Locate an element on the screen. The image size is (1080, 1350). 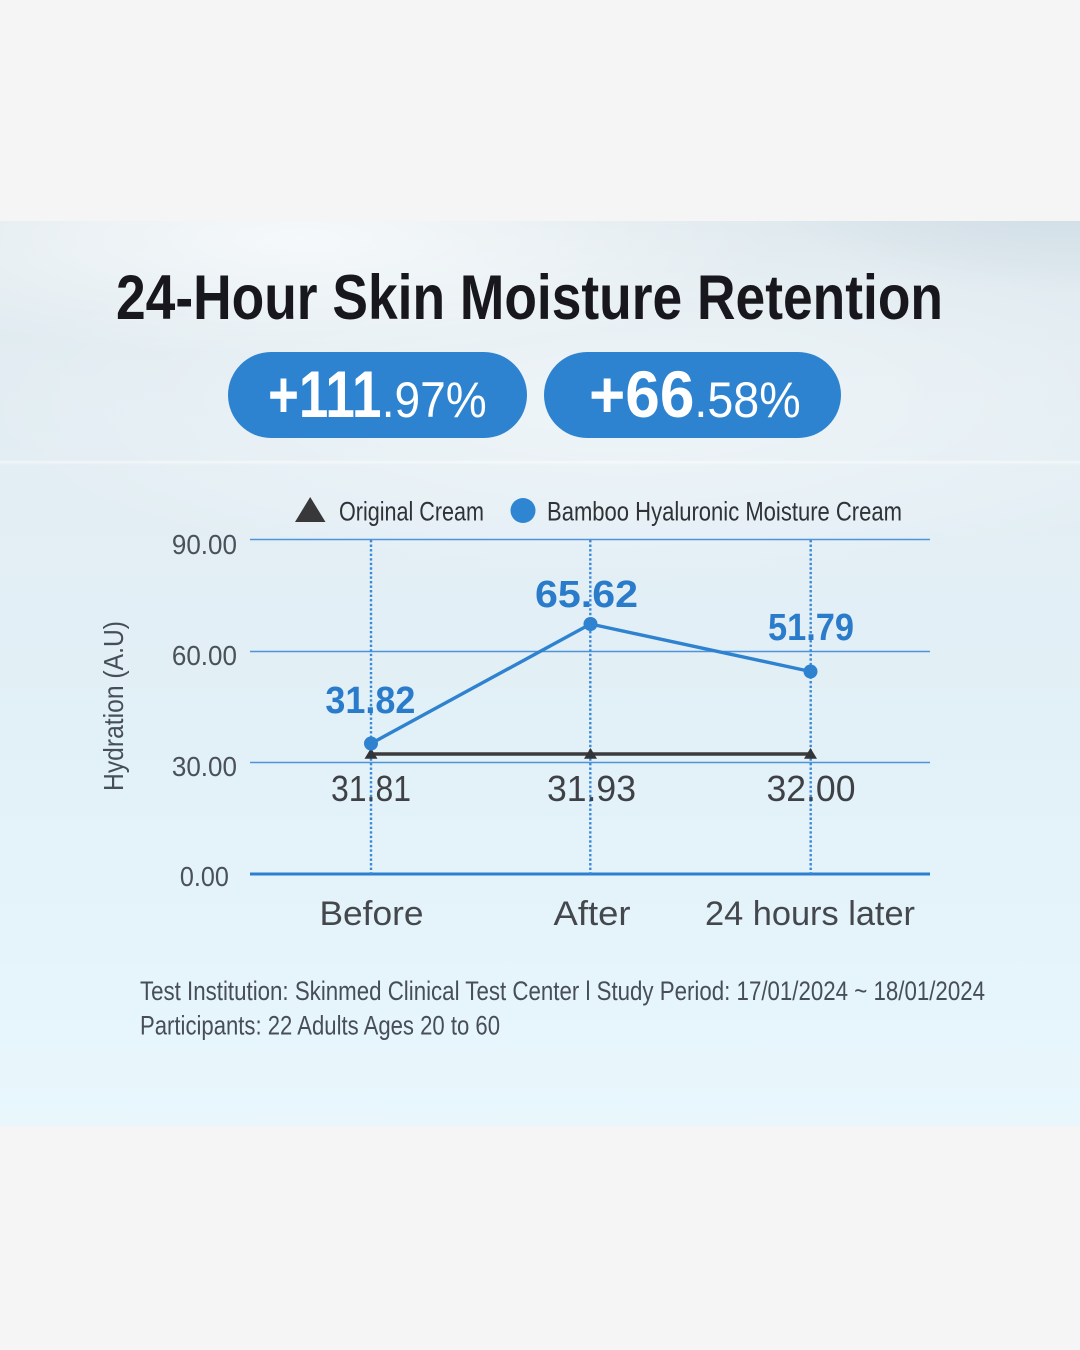
svg-text: Before is located at coordinates (372, 914).